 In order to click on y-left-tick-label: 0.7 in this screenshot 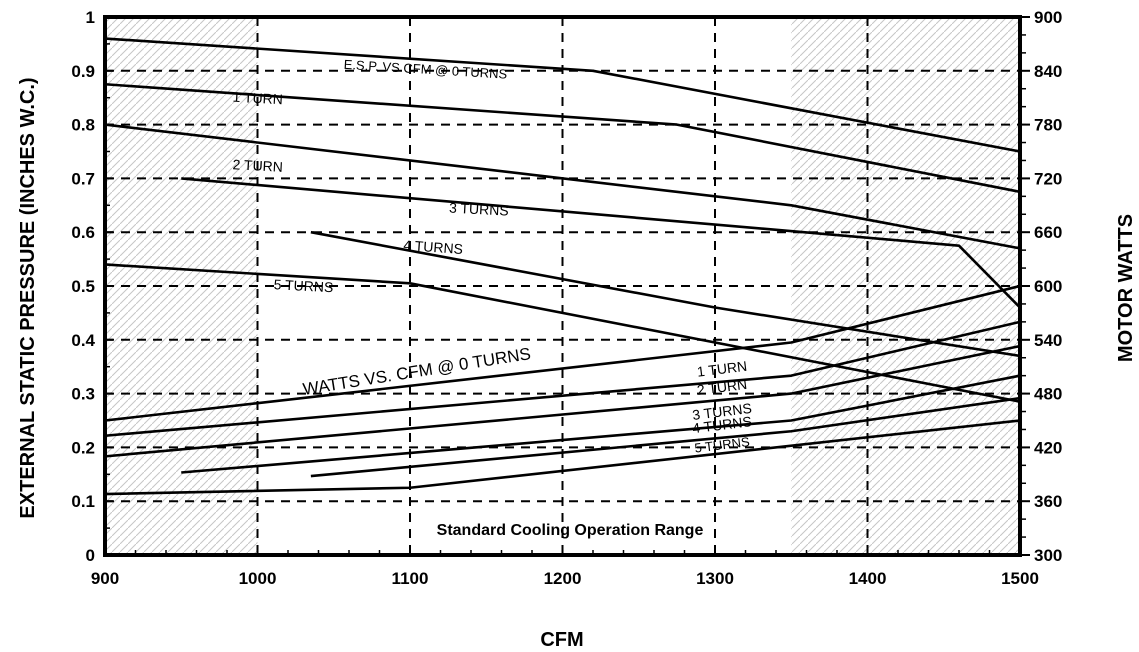, I will do `click(83, 178)`.